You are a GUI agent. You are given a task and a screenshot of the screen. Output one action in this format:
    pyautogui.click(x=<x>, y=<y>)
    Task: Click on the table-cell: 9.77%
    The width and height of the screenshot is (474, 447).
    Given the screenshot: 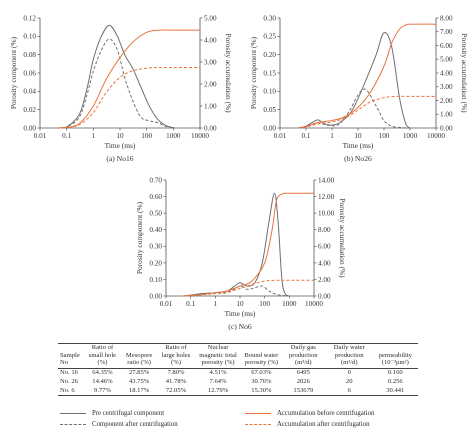 What is the action you would take?
    pyautogui.click(x=102, y=391)
    